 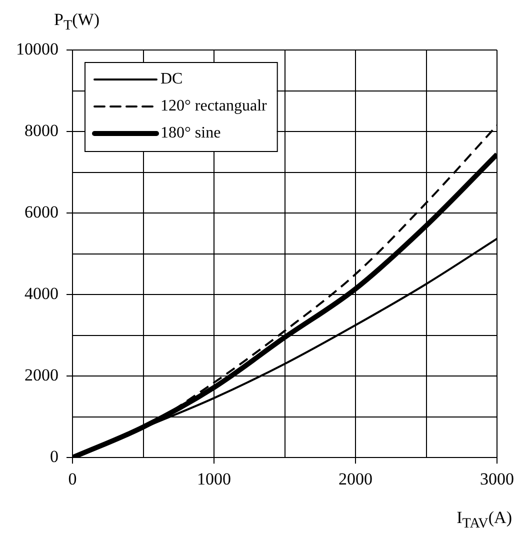 What do you see at coordinates (41, 212) in the screenshot?
I see `y-tick-label: 6000` at bounding box center [41, 212].